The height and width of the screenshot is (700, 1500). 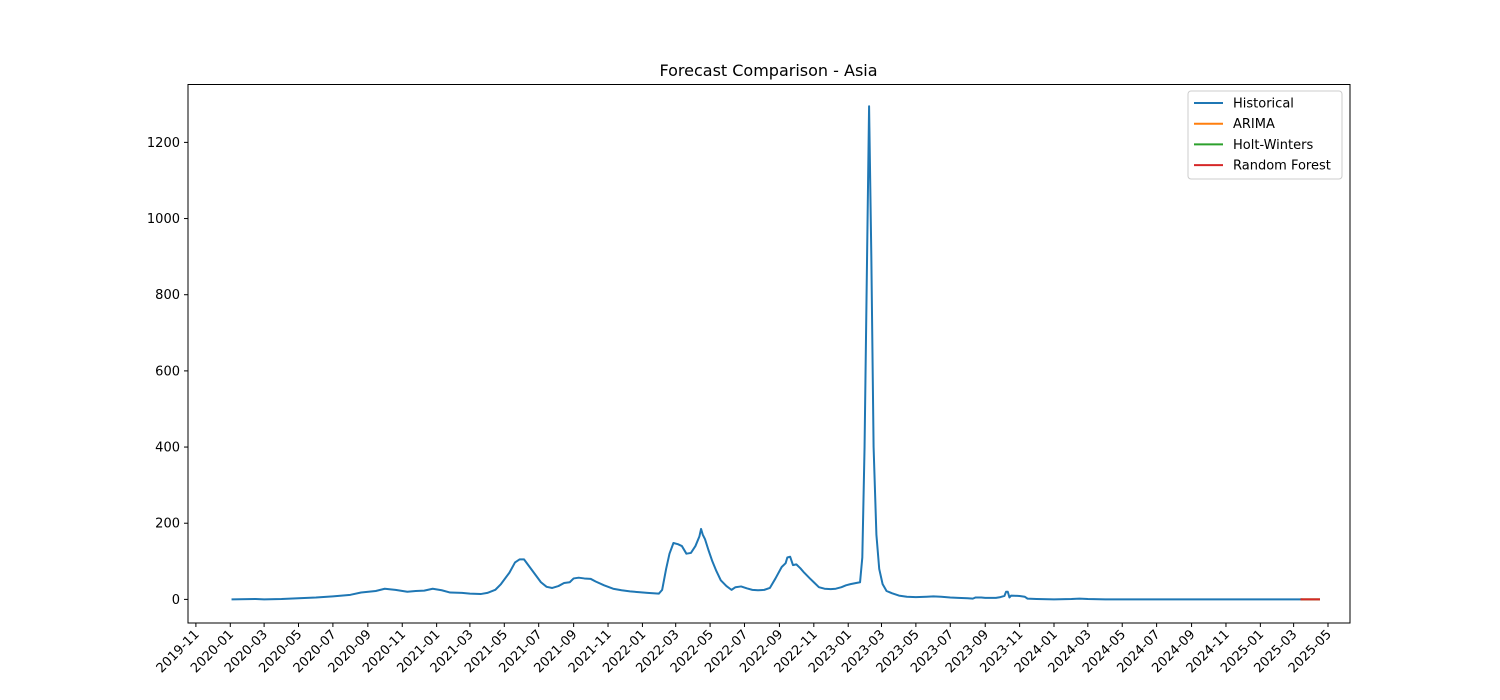 I want to click on y-tick-label: 0, so click(x=176, y=600).